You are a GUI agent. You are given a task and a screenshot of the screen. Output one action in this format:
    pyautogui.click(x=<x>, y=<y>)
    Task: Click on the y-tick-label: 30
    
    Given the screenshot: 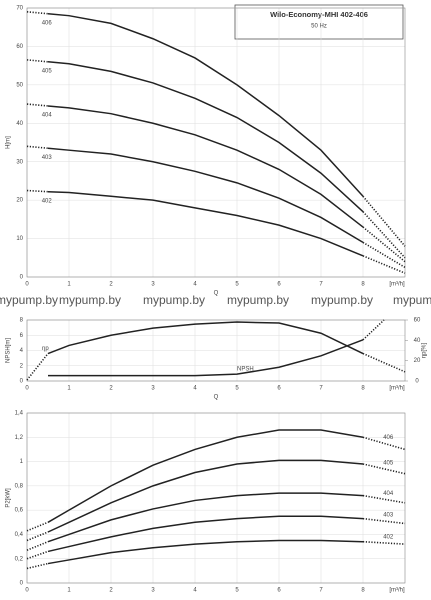 What is the action you would take?
    pyautogui.click(x=19, y=162)
    